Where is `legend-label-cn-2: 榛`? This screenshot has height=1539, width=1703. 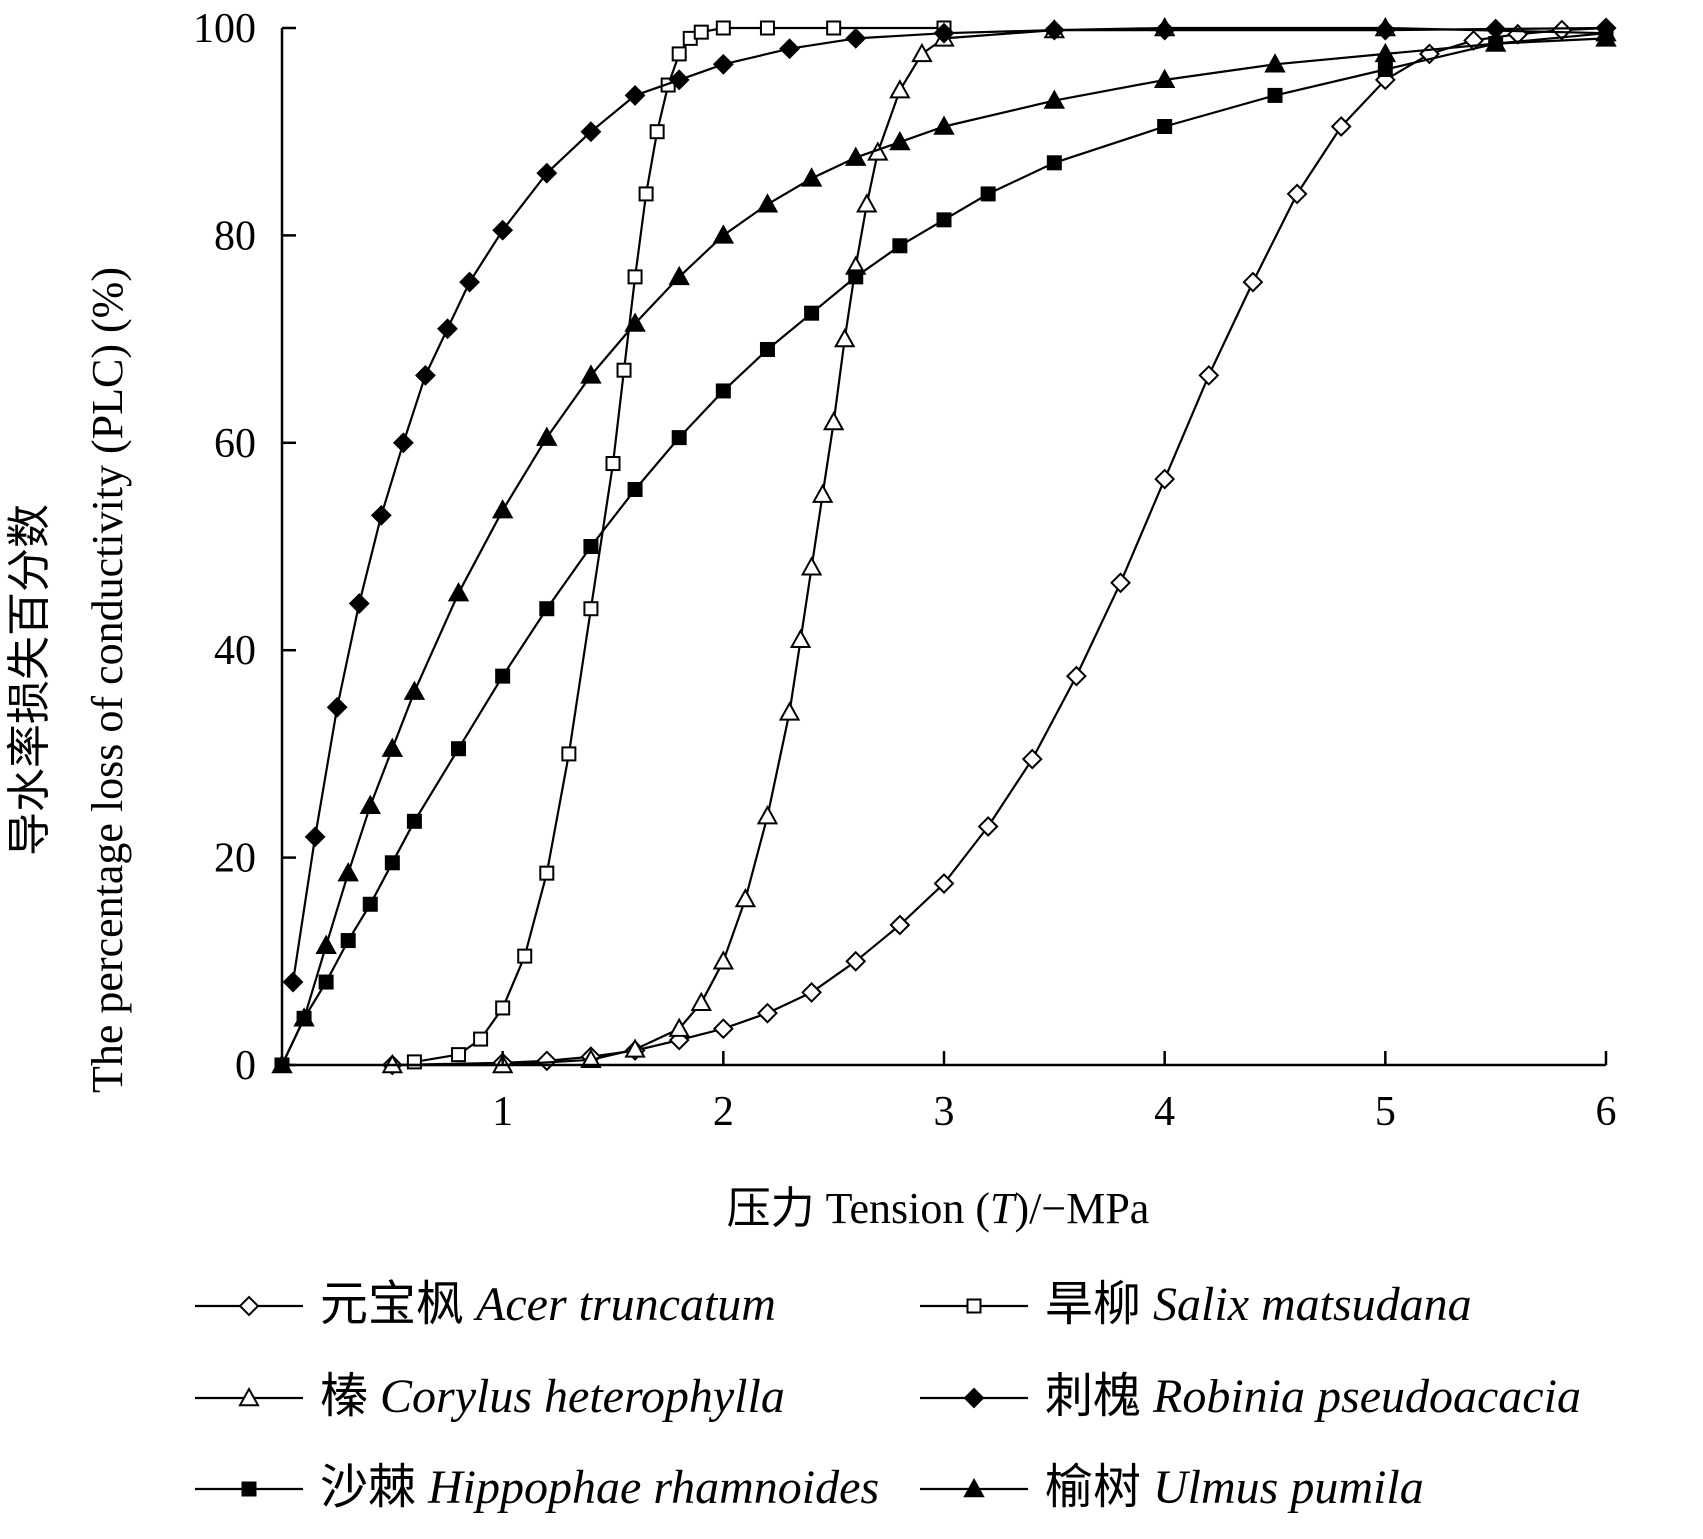
legend-label-cn-2: 榛 is located at coordinates (350, 1396).